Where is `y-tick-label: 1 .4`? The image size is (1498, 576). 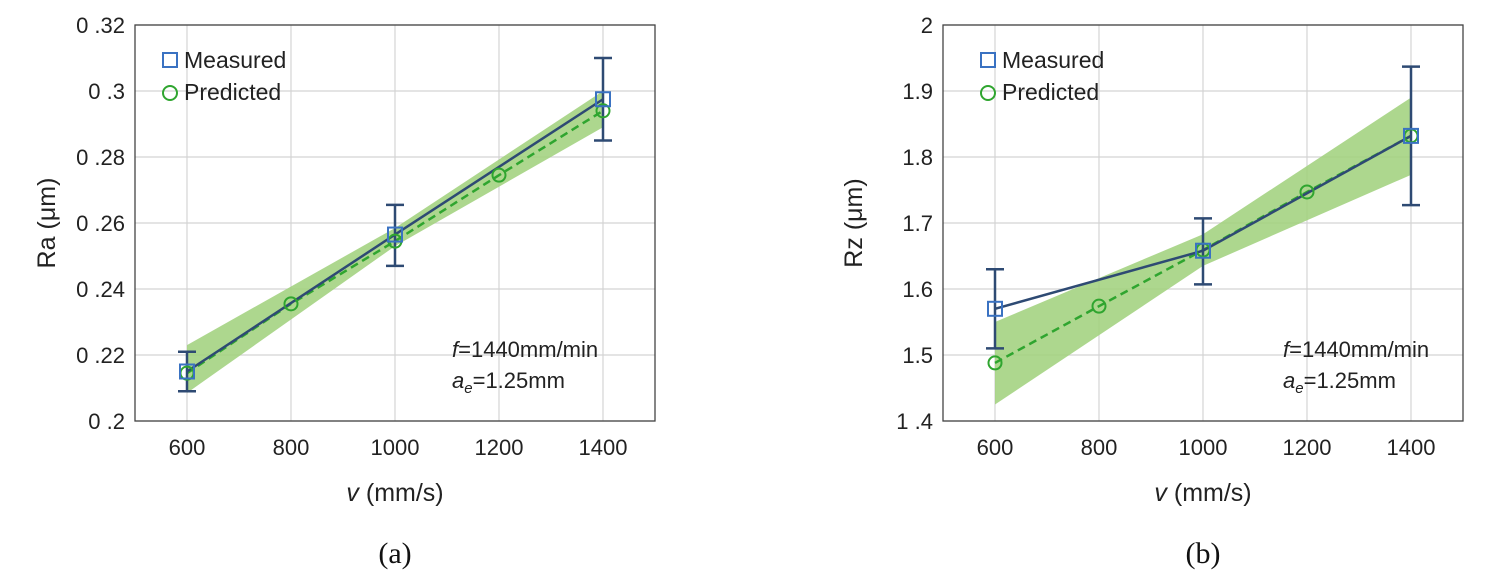
y-tick-label: 1 .4 is located at coordinates (914, 421).